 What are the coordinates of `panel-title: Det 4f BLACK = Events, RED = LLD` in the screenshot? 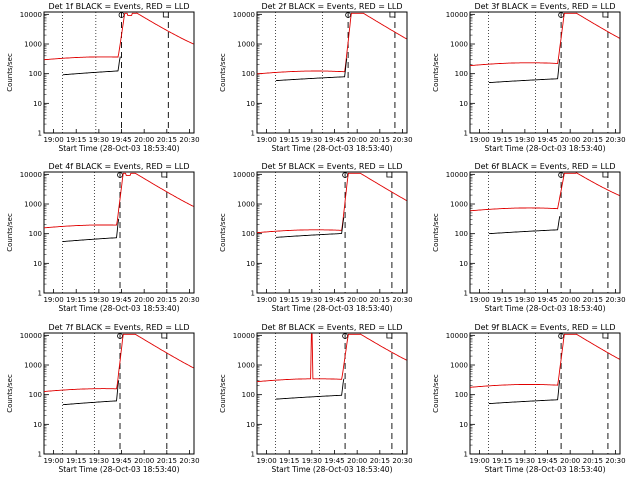 It's located at (118, 166).